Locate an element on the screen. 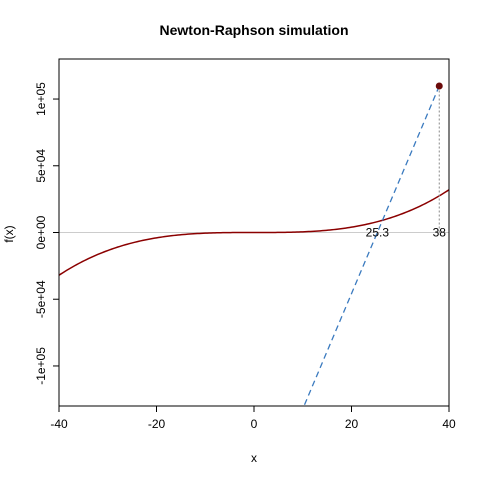 This screenshot has height=480, width=480. y-axis-label: f(x) is located at coordinates (9, 233).